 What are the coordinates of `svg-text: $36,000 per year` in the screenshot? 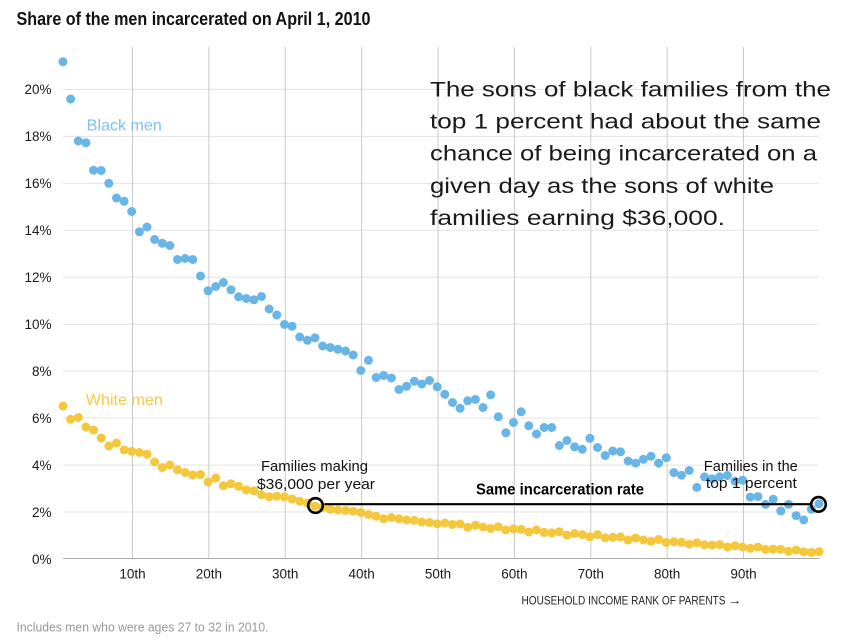 It's located at (316, 484).